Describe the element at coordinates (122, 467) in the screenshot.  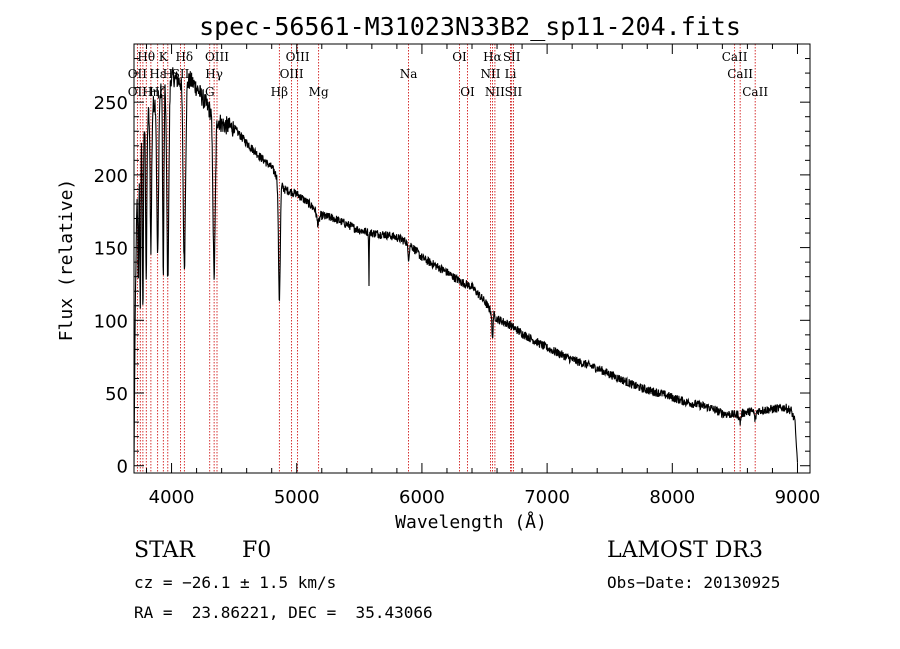
I see `y-tick-label-0: 0` at that location.